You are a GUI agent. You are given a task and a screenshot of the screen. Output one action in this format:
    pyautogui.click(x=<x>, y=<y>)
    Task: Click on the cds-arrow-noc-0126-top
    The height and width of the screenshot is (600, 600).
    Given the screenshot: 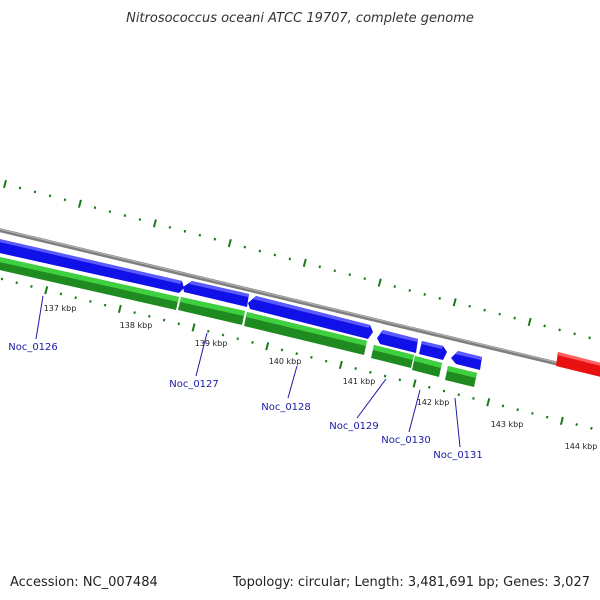 What is the action you would take?
    pyautogui.click(x=91, y=261)
    